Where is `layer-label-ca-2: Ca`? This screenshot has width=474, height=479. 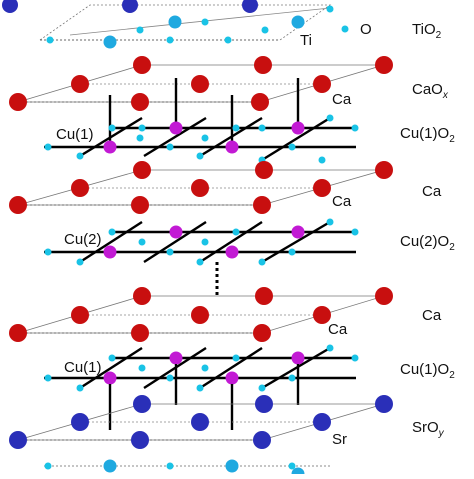
layer-label-ca-2: Ca is located at coordinates (432, 315).